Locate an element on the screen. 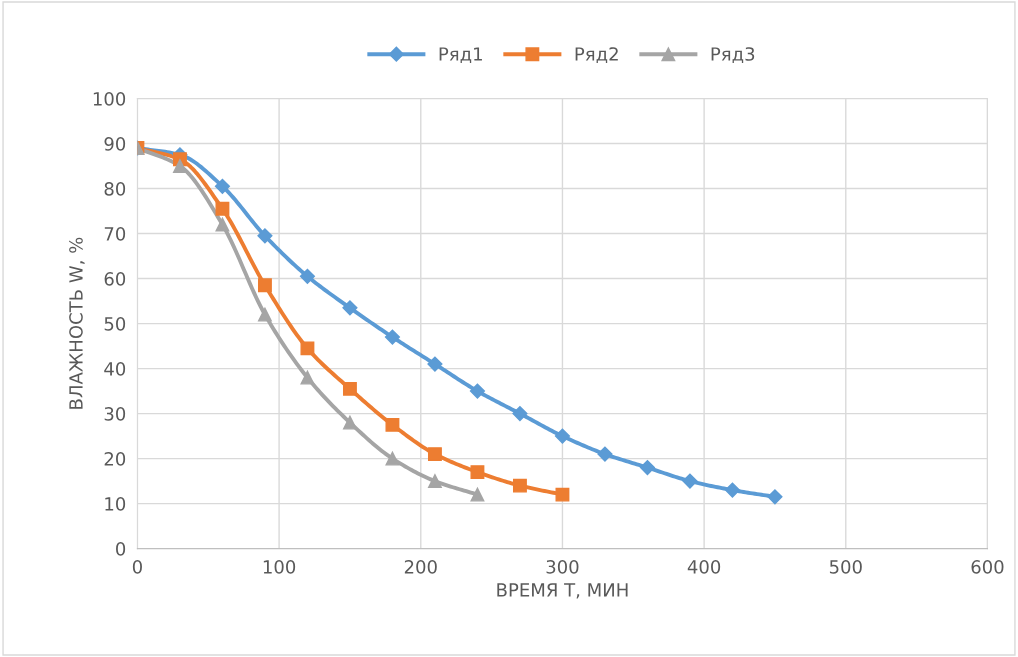  y-tick-label: 80 is located at coordinates (115, 189).